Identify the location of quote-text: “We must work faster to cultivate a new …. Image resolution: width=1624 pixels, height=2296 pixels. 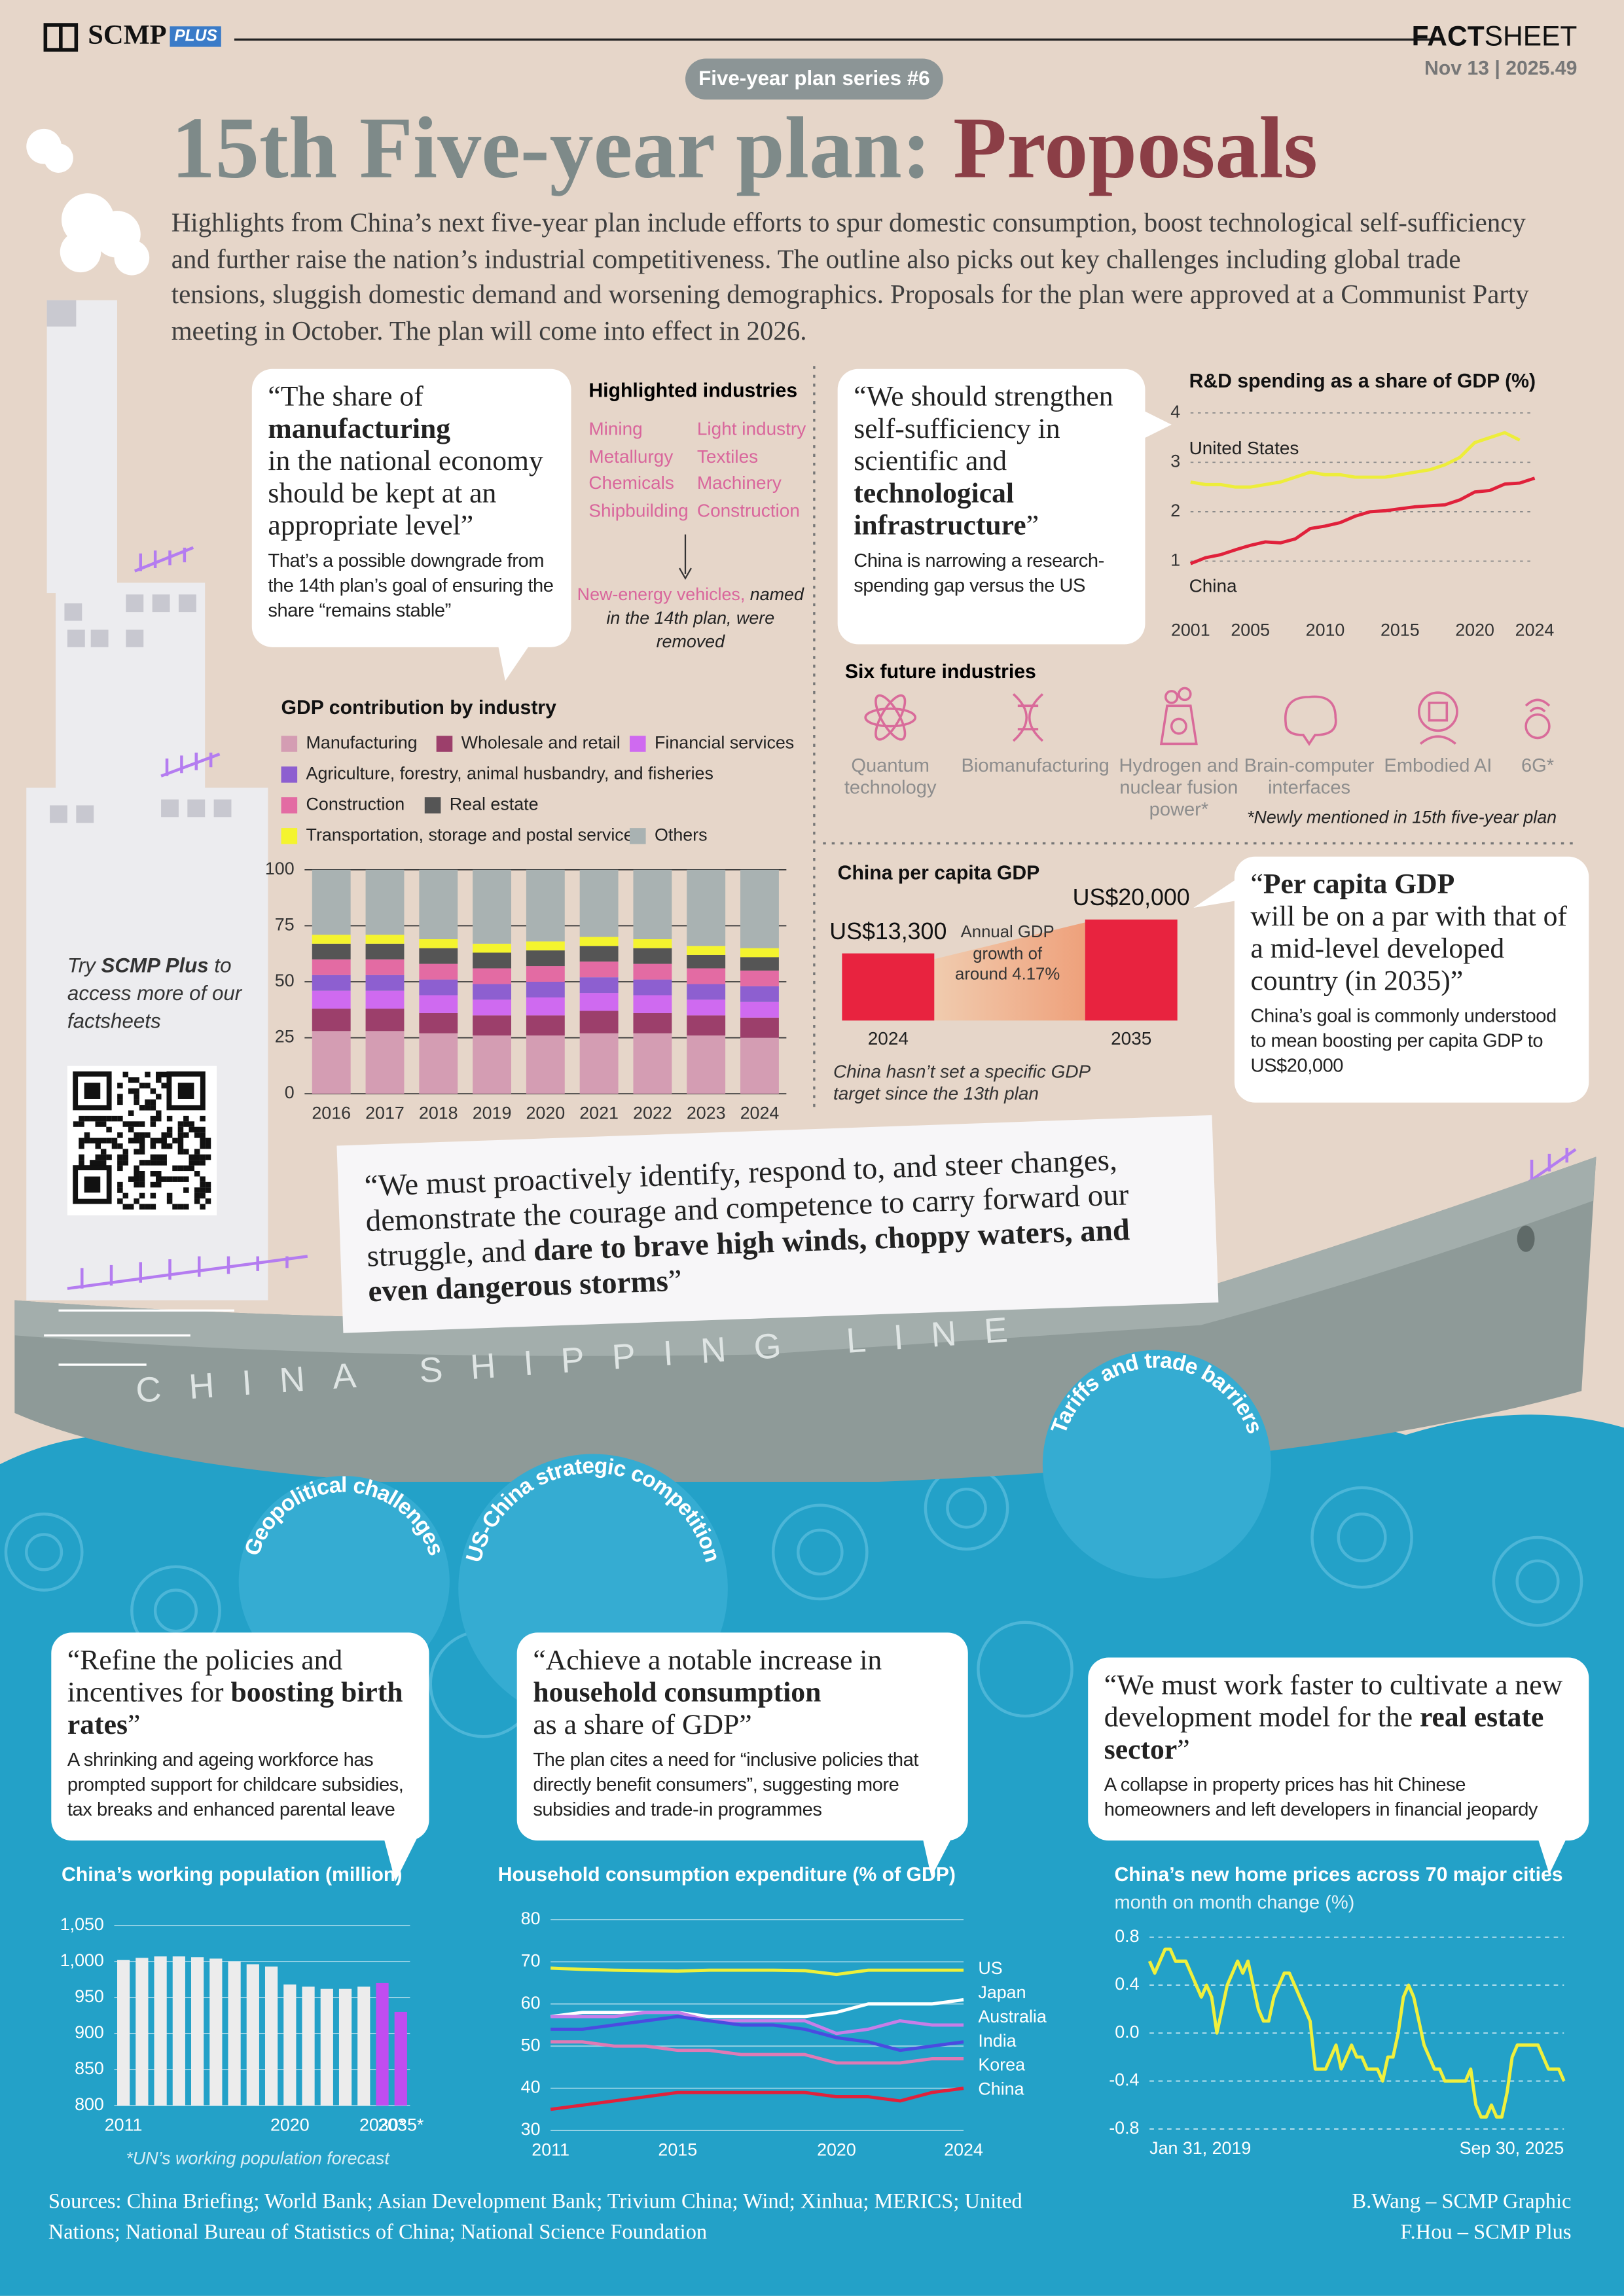
(1333, 1702).